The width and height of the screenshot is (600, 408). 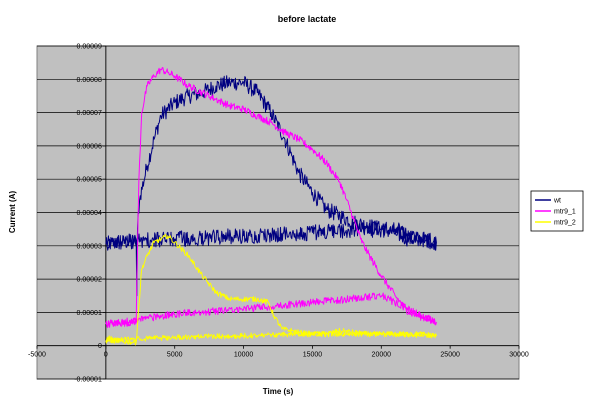 I want to click on x-tick-label-4: 15000, so click(x=313, y=355).